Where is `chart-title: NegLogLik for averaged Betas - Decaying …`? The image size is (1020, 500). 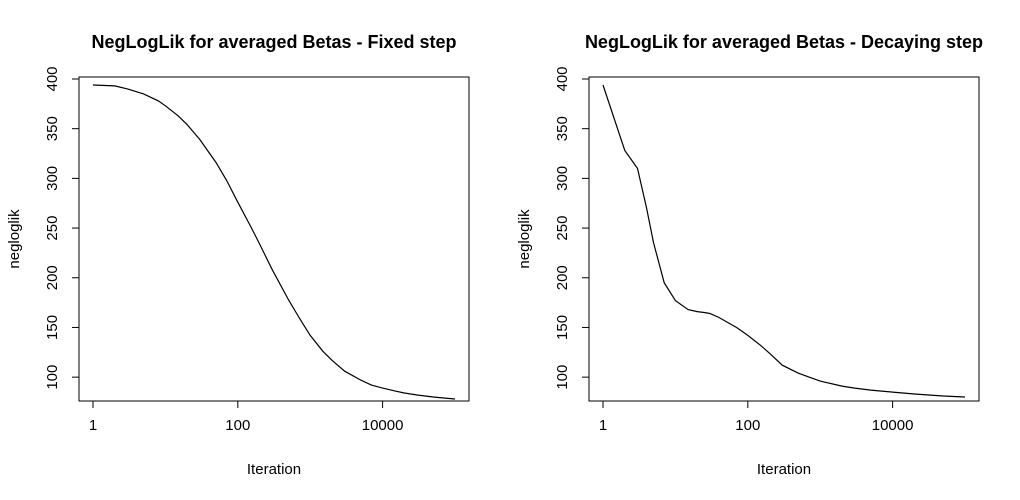
chart-title: NegLogLik for averaged Betas - Decaying … is located at coordinates (784, 42).